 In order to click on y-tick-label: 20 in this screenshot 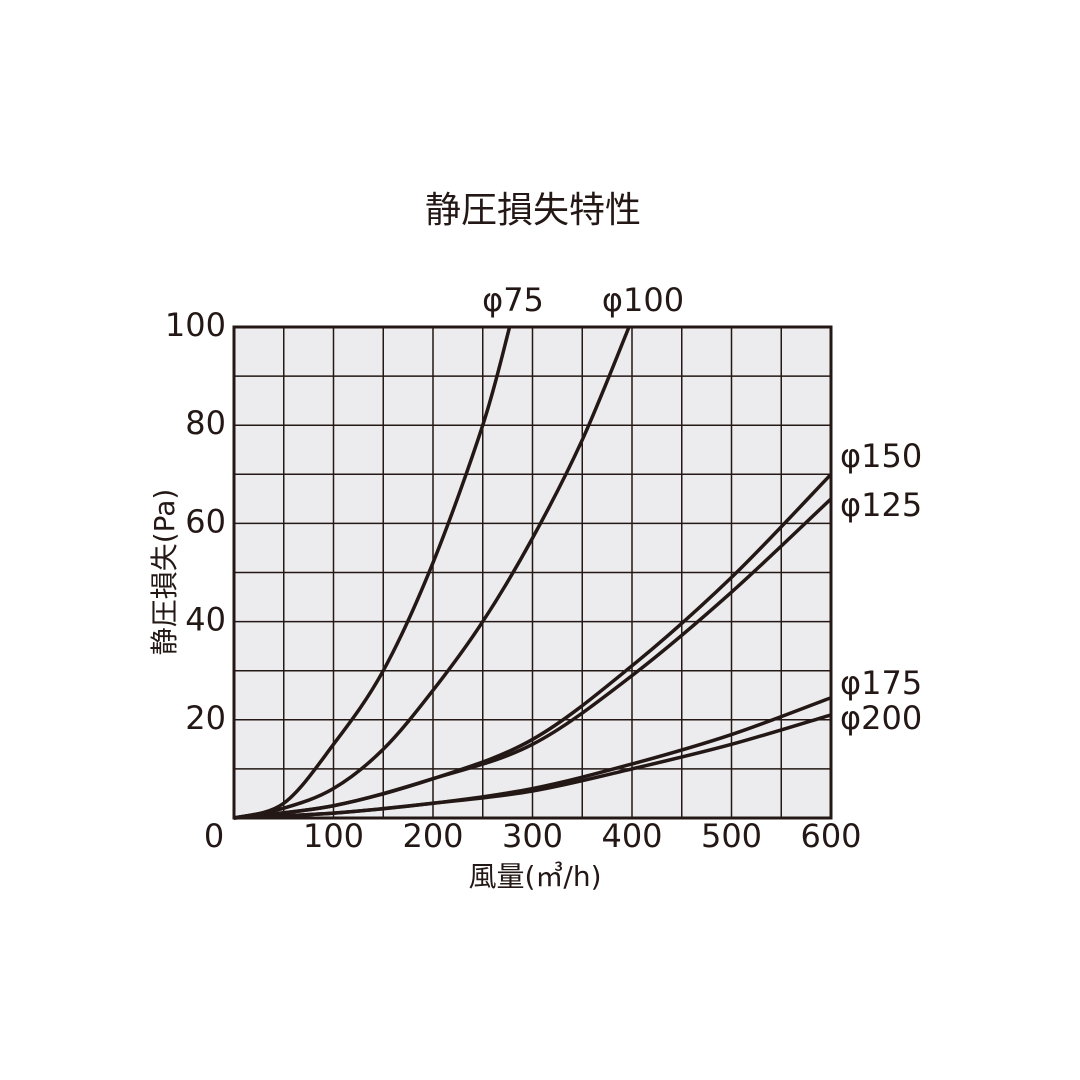, I will do `click(205, 718)`.